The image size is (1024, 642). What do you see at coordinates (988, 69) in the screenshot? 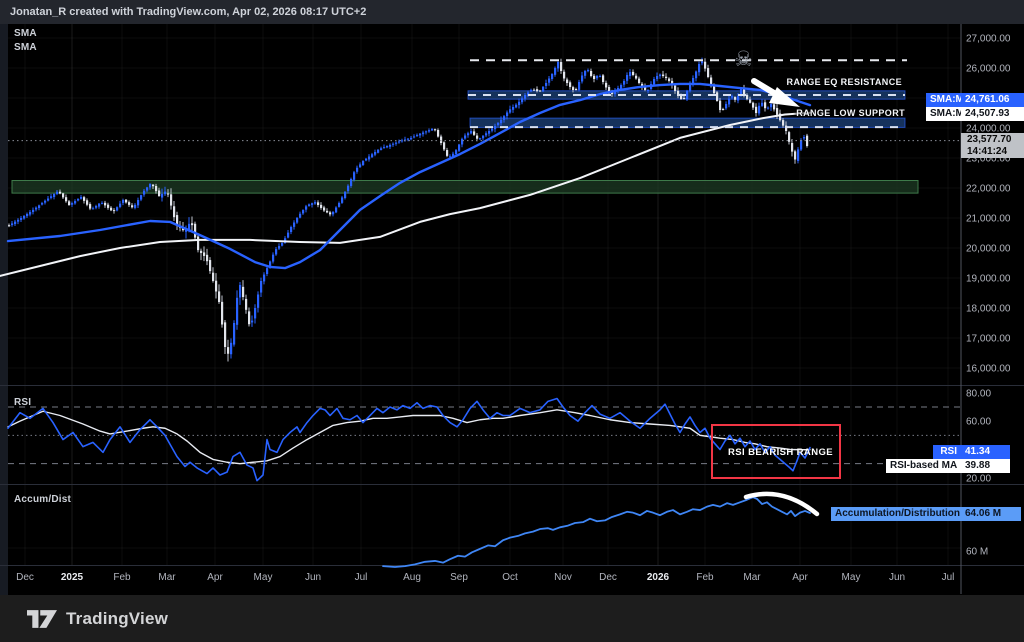
I see `axis-tick-label: 26,000.00` at bounding box center [988, 69].